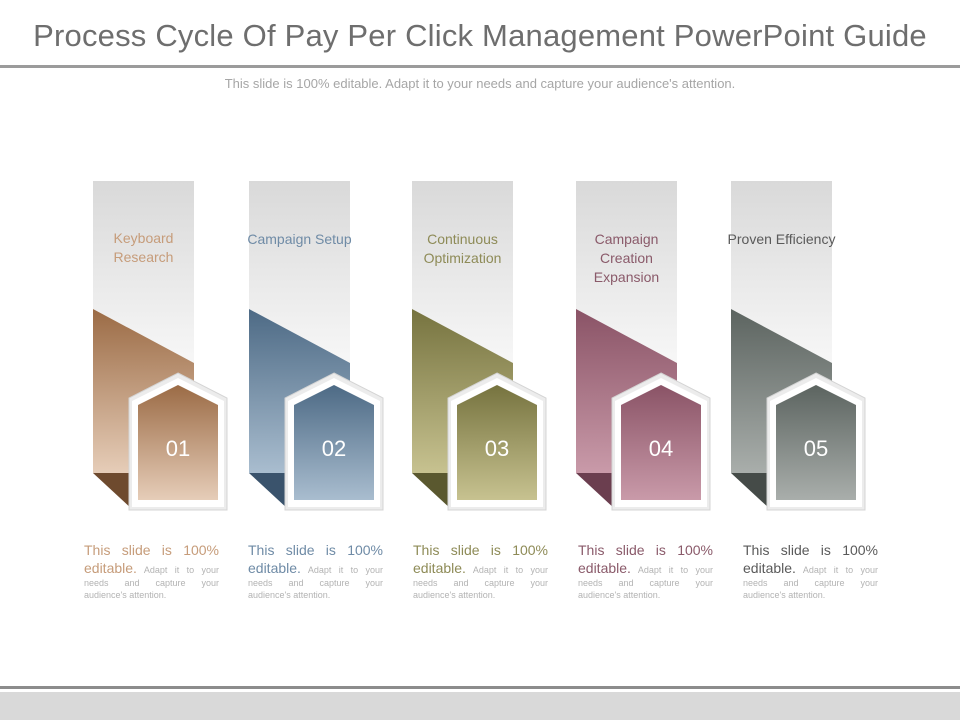  I want to click on step-label: Continuous Optimization, so click(462, 248).